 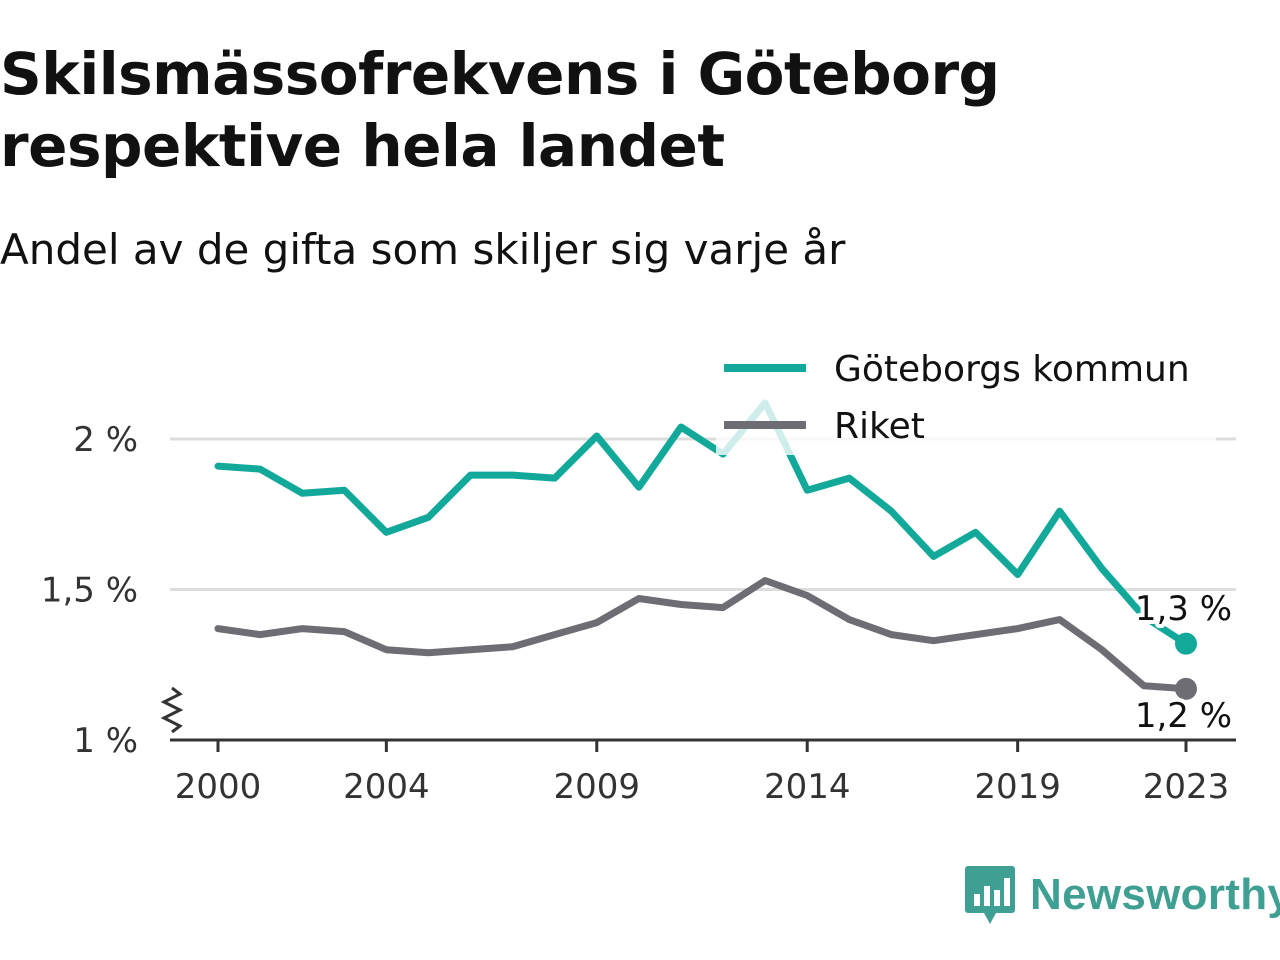 What do you see at coordinates (1183, 662) in the screenshot?
I see `data-labels: 1,3 % 1,2 %` at bounding box center [1183, 662].